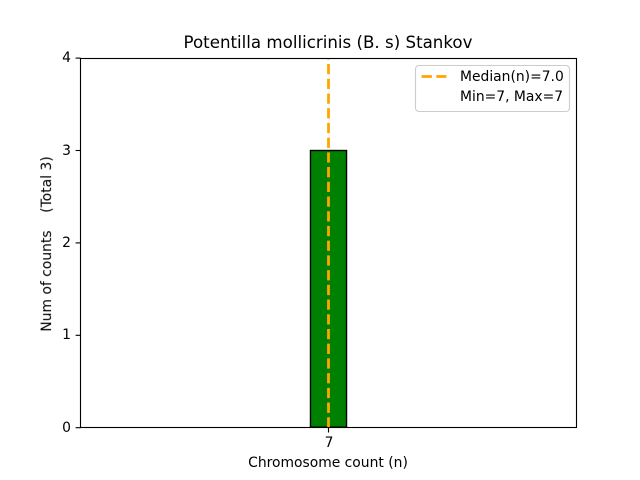 The width and height of the screenshot is (640, 480). Describe the element at coordinates (492, 88) in the screenshot. I see `legend-frame` at that location.